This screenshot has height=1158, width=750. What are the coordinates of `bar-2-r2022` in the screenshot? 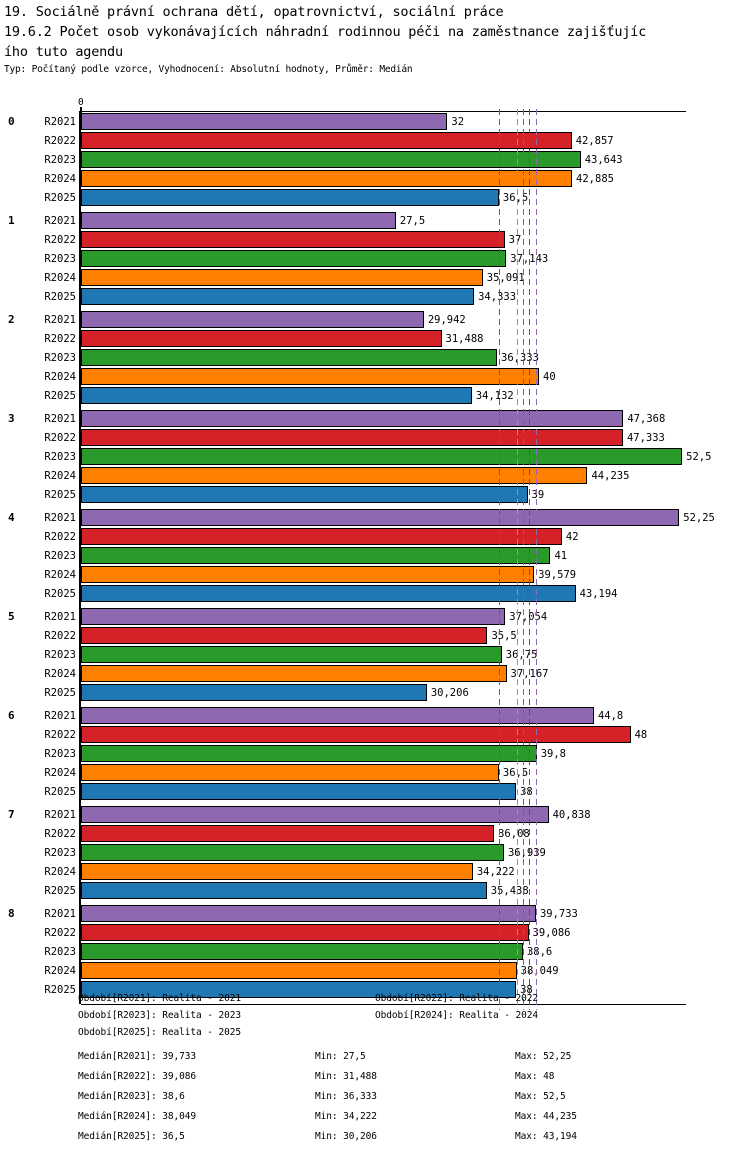 It's located at (261, 338).